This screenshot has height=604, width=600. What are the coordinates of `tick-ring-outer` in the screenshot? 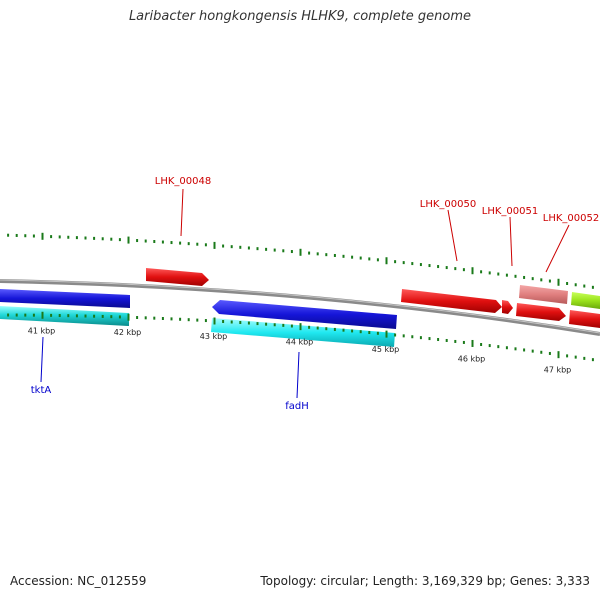 It's located at (300, 260).